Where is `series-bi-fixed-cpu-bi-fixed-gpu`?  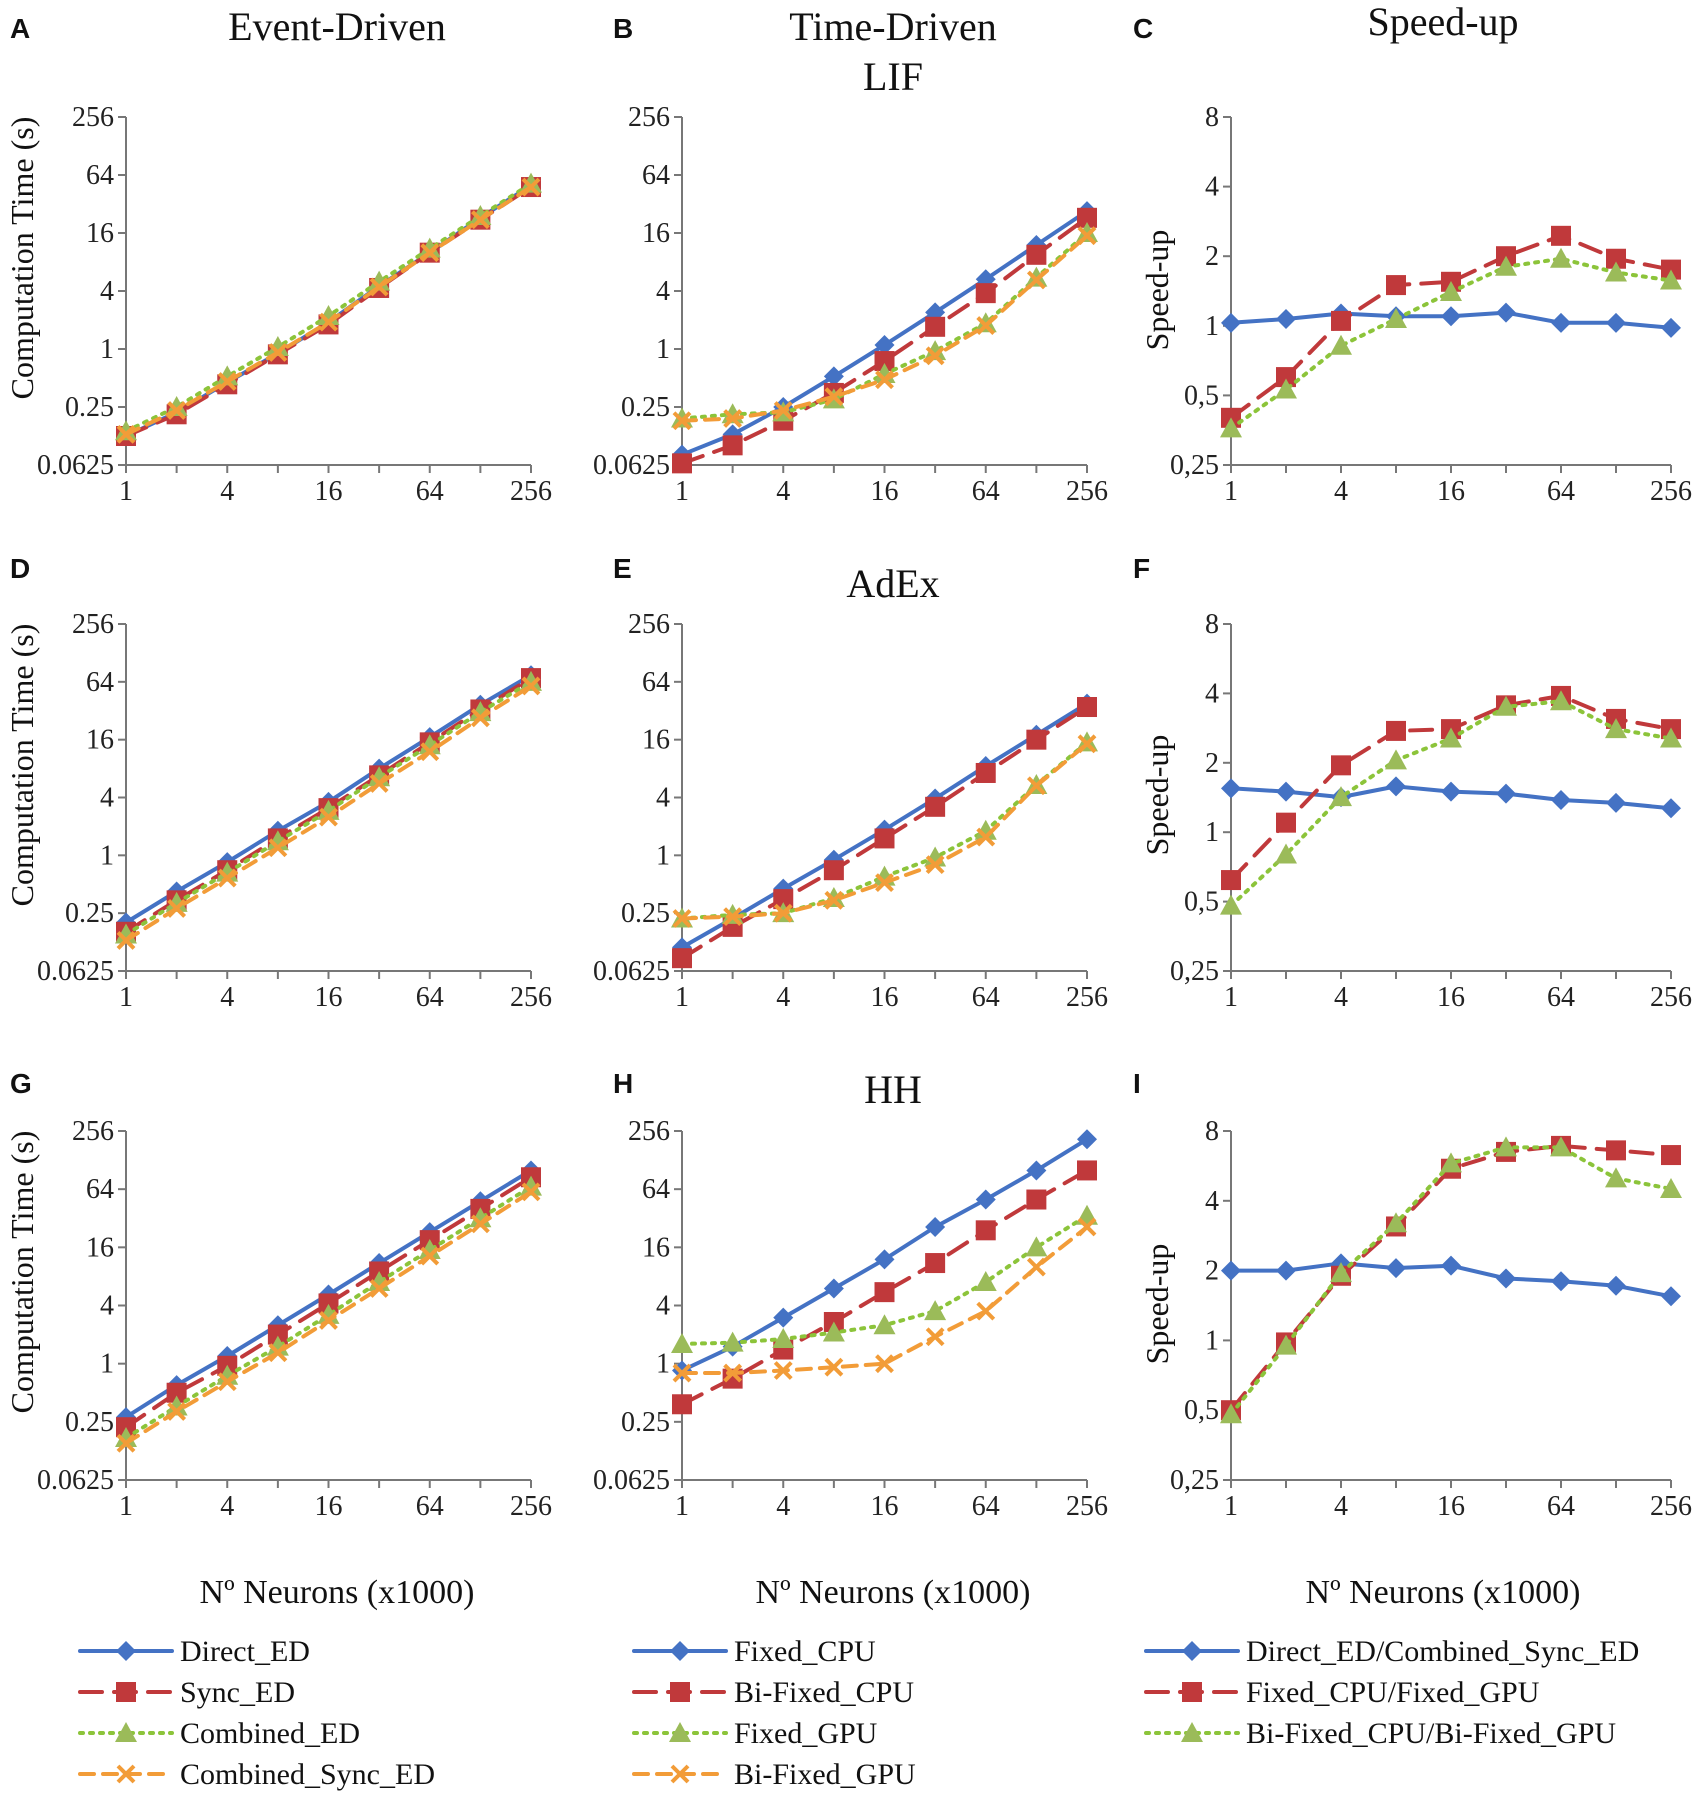 series-bi-fixed-cpu-bi-fixed-gpu is located at coordinates (1451, 342).